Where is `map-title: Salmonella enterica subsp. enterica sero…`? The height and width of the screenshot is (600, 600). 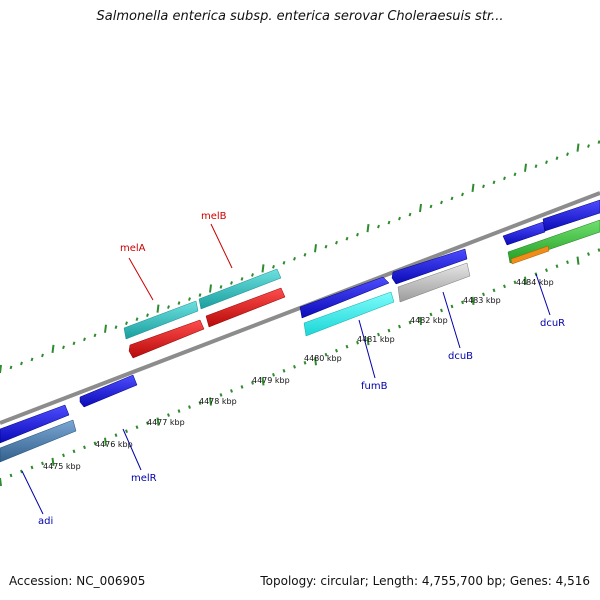
map-title: Salmonella enterica subsp. enterica sero… is located at coordinates (300, 16).